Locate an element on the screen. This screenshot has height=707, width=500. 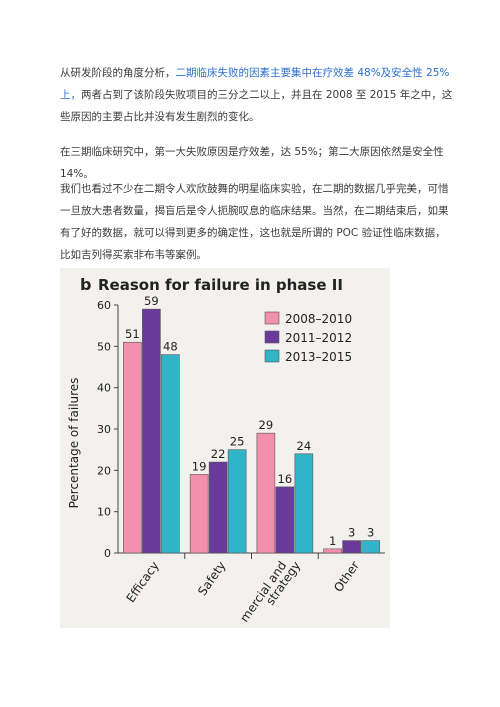
bar-value-label: 24 is located at coordinates (304, 446).